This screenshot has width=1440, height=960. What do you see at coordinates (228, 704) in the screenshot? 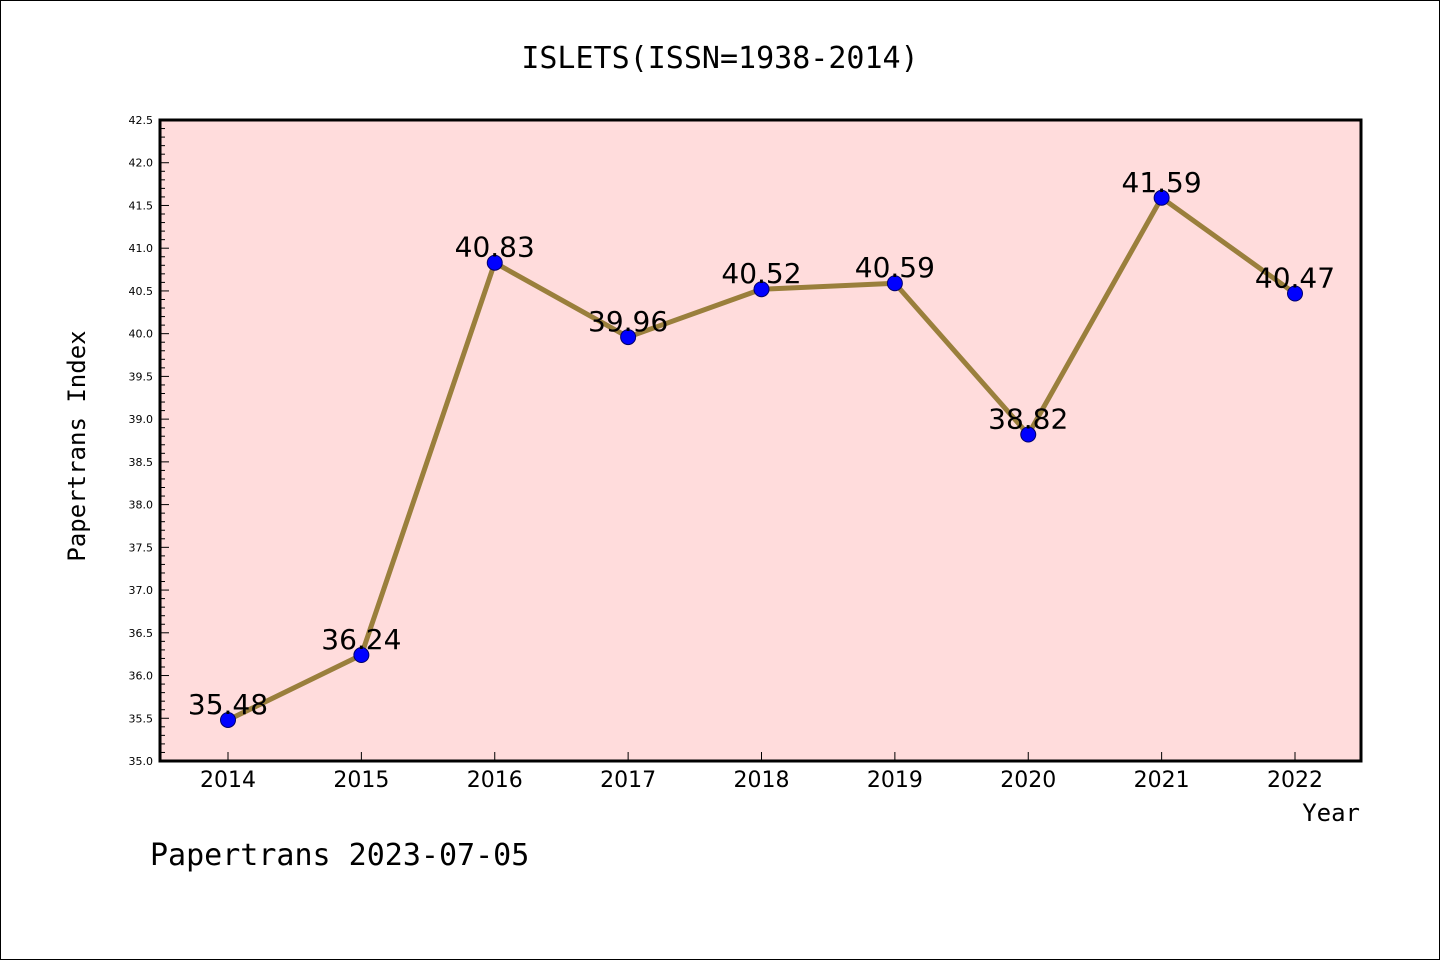
I see `data-label: 35.48` at bounding box center [228, 704].